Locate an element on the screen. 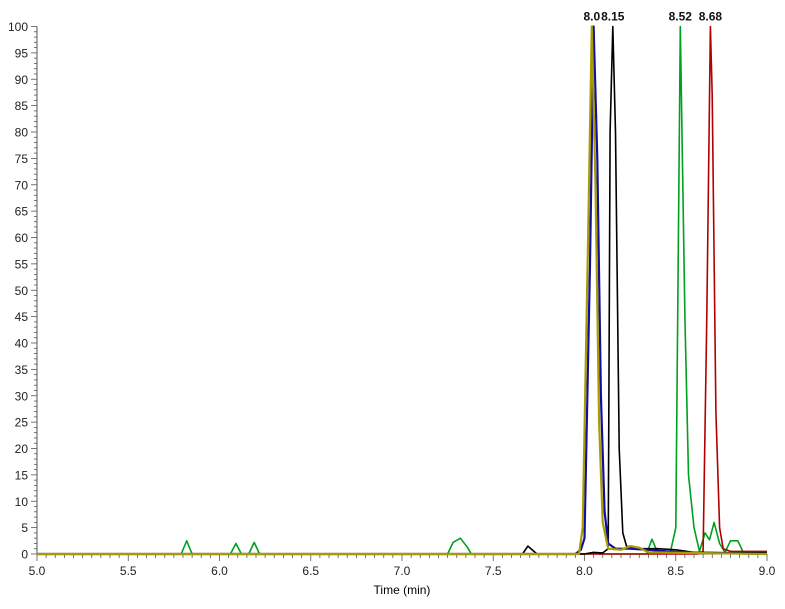  y-tick-label: 20 is located at coordinates (22, 449).